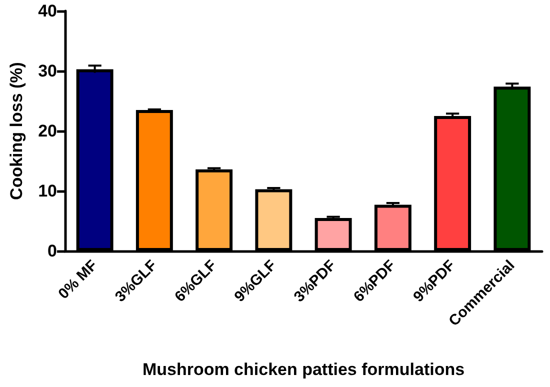 The height and width of the screenshot is (387, 550). Describe the element at coordinates (47, 11) in the screenshot. I see `y-tick-label: 40` at that location.